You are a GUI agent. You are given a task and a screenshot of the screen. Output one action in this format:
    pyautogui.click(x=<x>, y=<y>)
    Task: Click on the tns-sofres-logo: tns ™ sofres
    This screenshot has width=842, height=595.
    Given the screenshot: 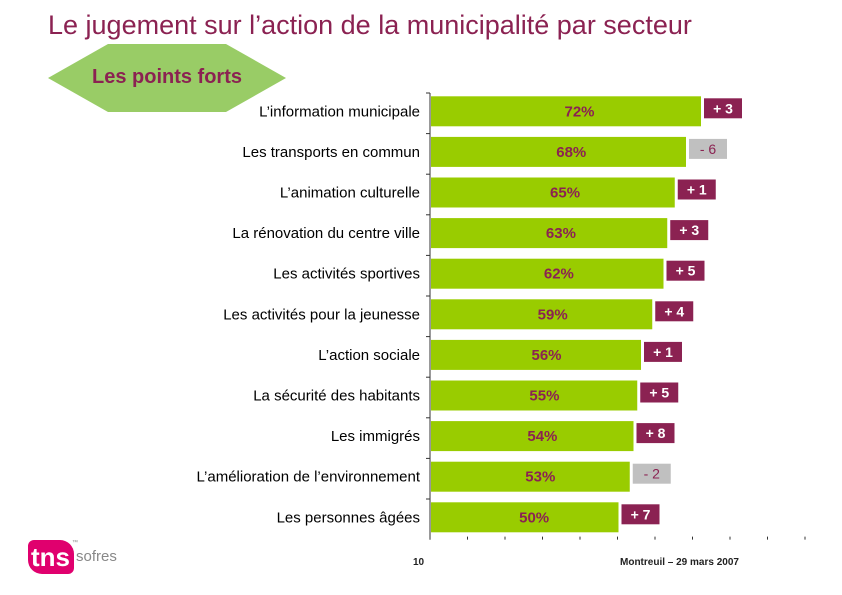 What is the action you would take?
    pyautogui.click(x=83, y=560)
    